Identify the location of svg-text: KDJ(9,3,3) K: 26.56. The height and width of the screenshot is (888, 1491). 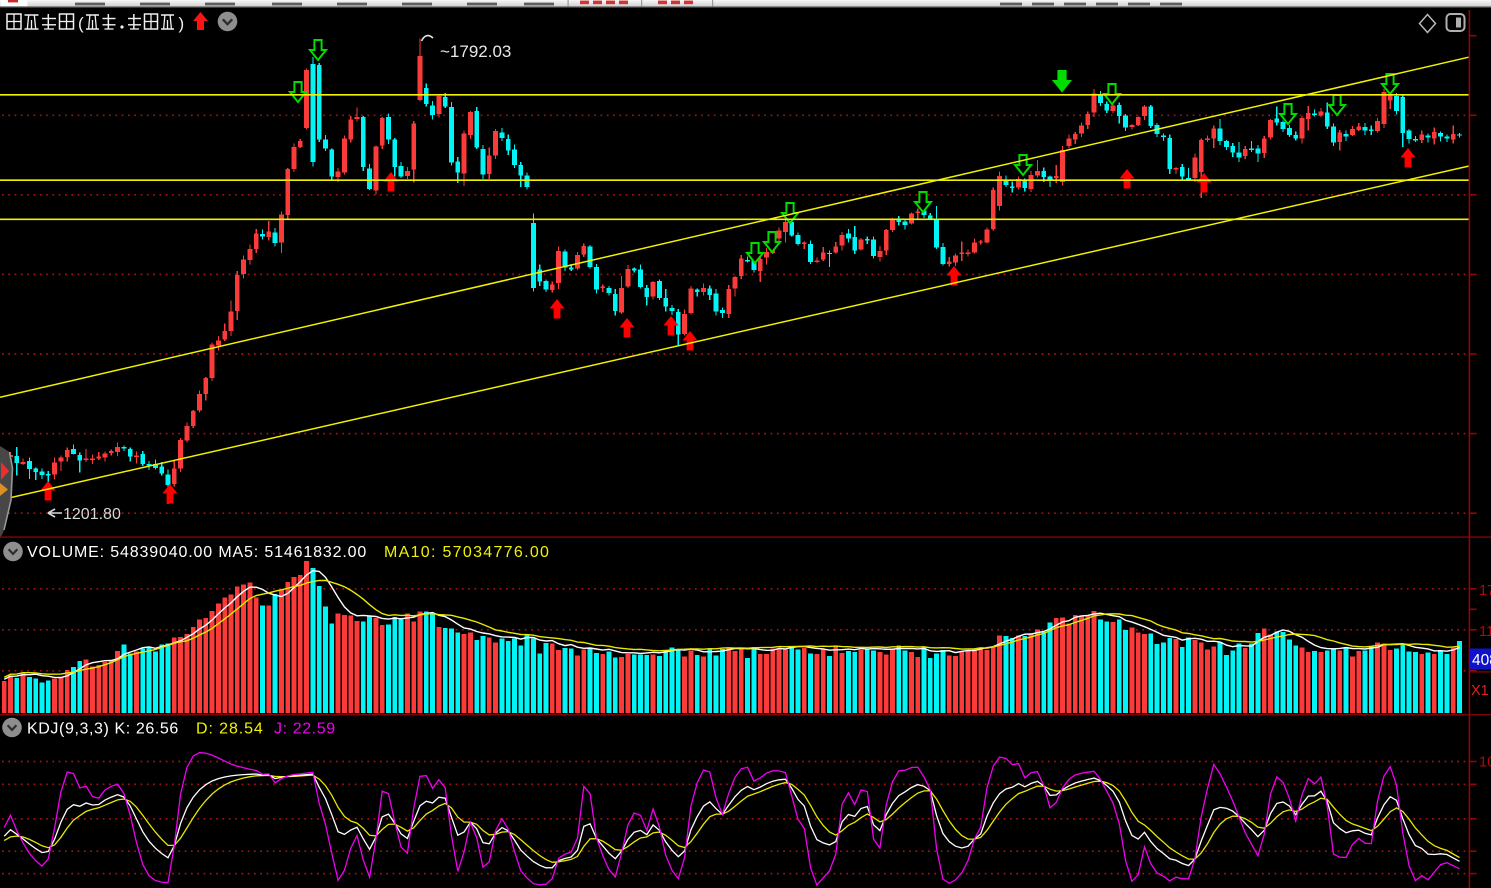
(103, 729).